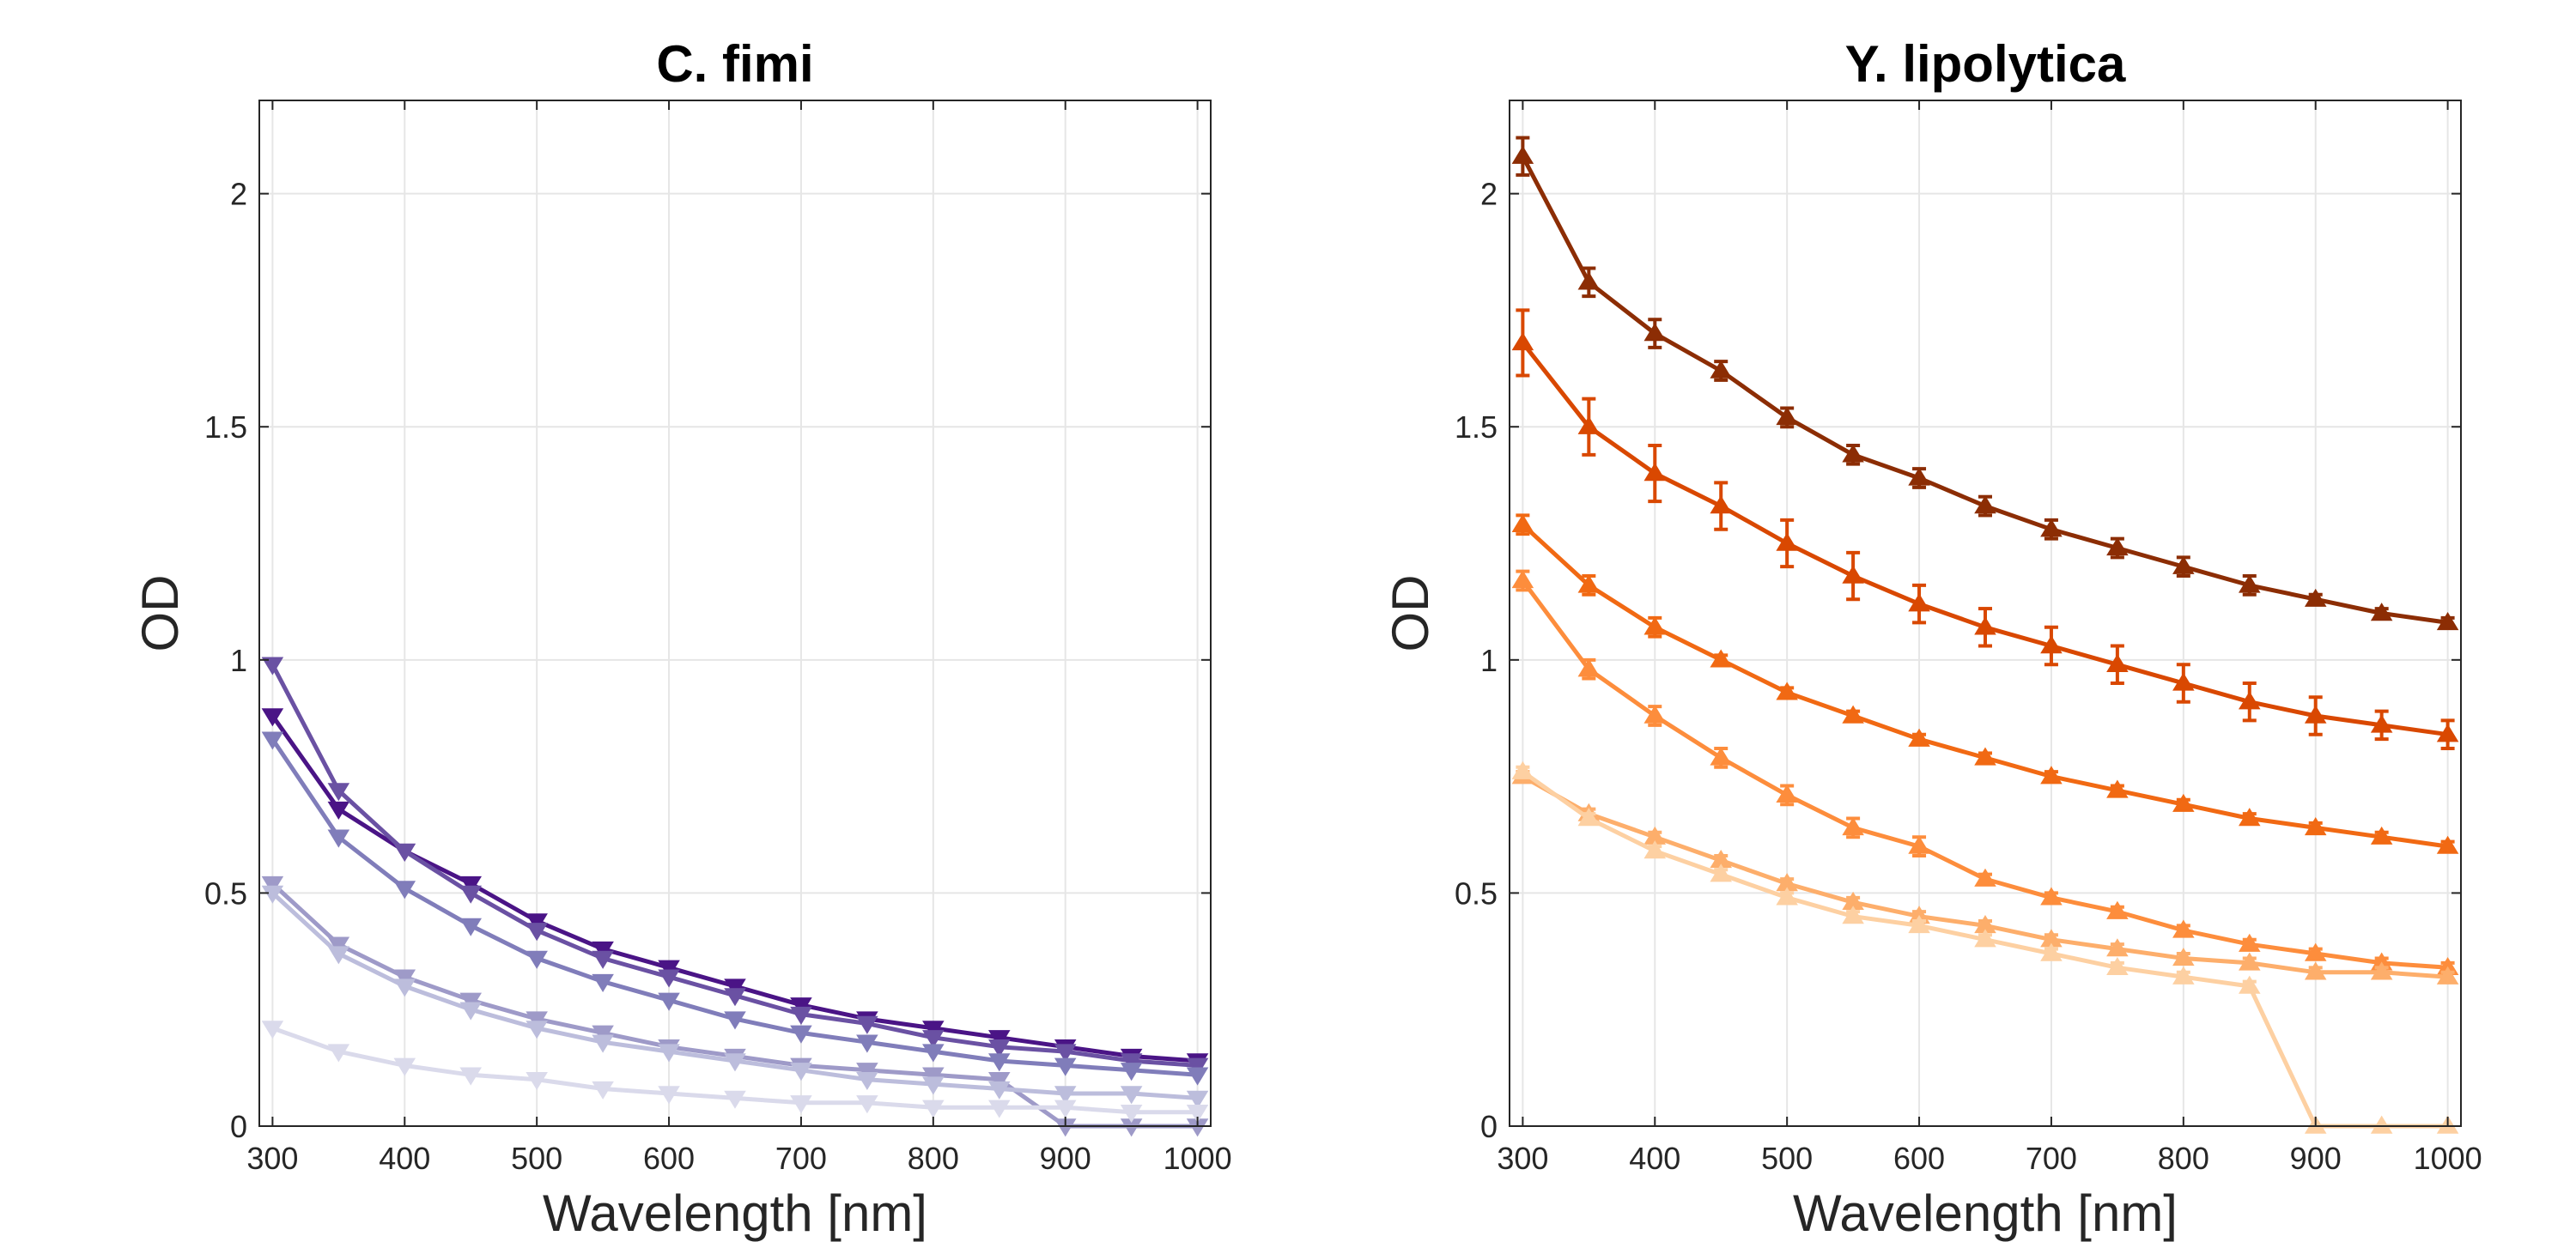 The image size is (2576, 1242). What do you see at coordinates (1197, 1158) in the screenshot?
I see `x-tick-label: 1000` at bounding box center [1197, 1158].